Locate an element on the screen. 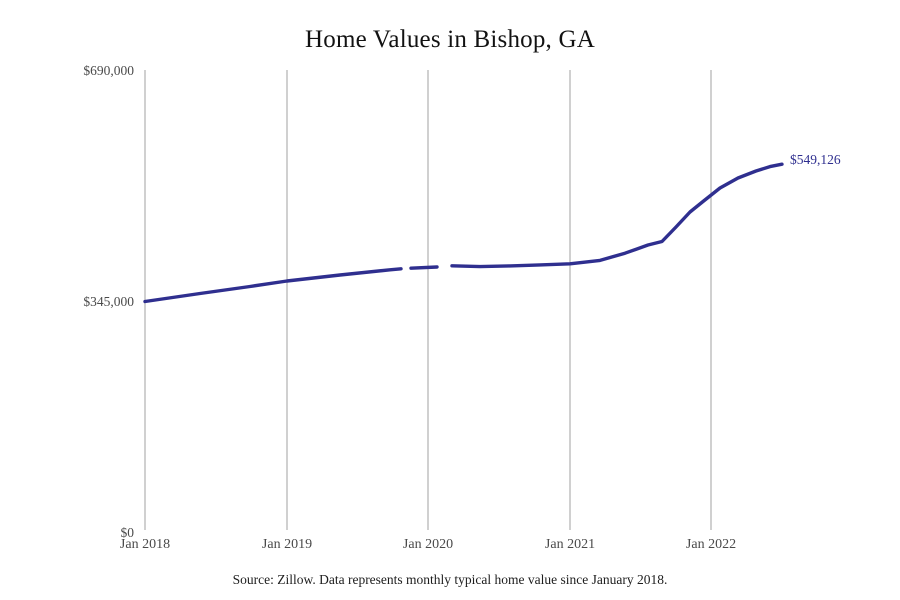 The height and width of the screenshot is (600, 900). x-tick-label-jan-2018: Jan 2018 is located at coordinates (145, 544).